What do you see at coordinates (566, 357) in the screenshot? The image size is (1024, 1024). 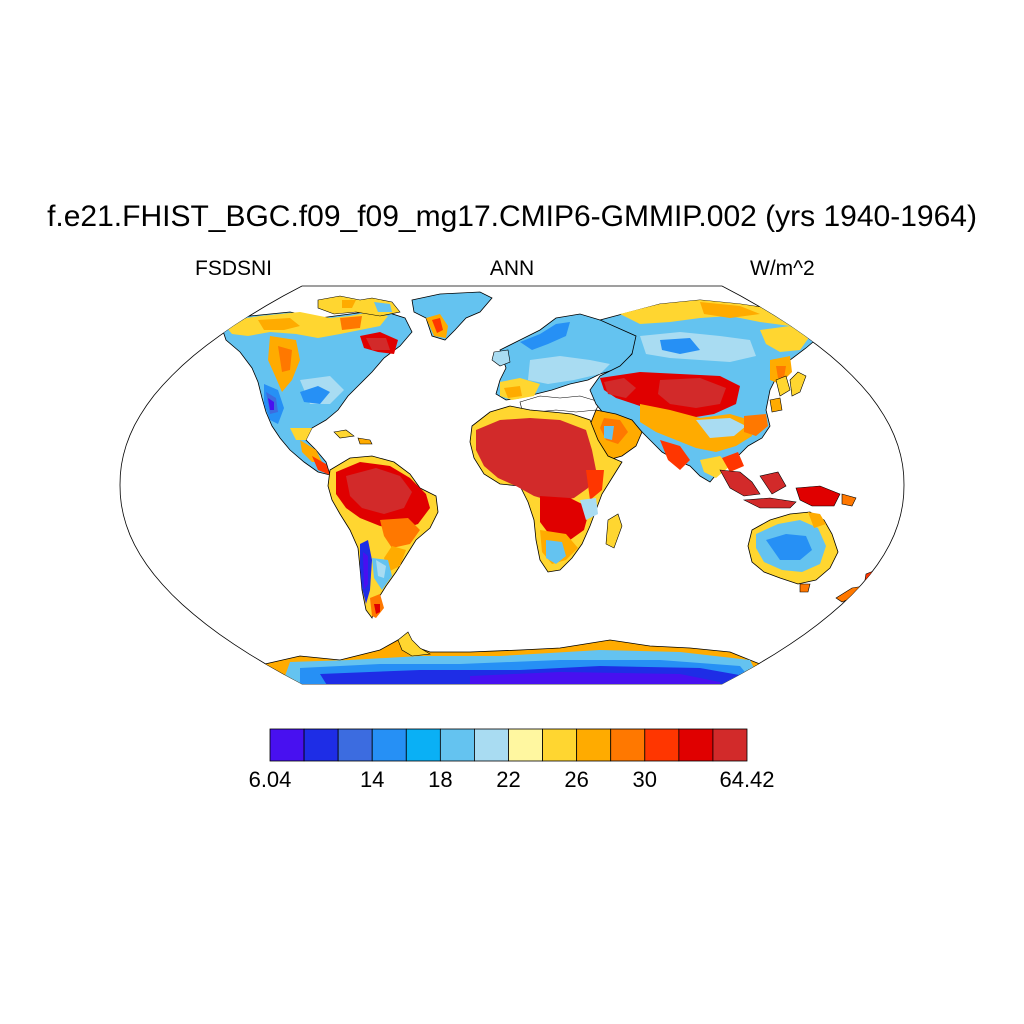 I see `europe-region` at bounding box center [566, 357].